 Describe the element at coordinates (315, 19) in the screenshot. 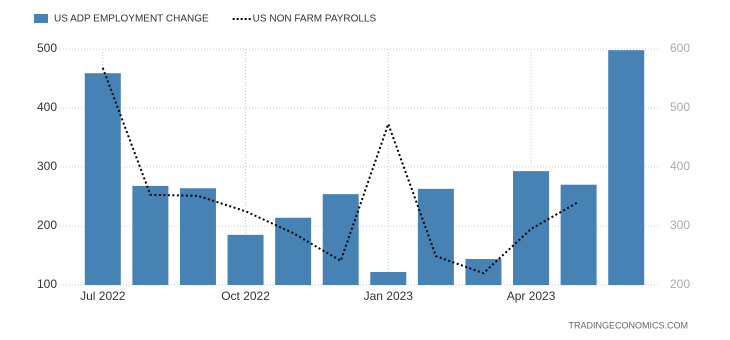

I see `legend-label: US NON FARM PAYROLLS` at that location.